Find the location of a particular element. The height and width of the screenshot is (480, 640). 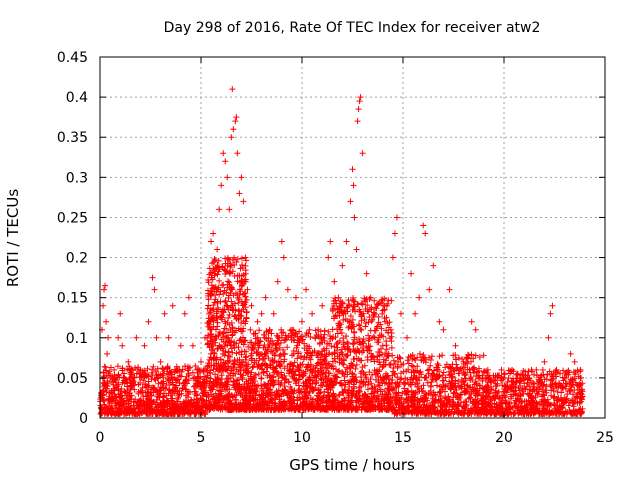

x-tick-label: 20 is located at coordinates (504, 438).